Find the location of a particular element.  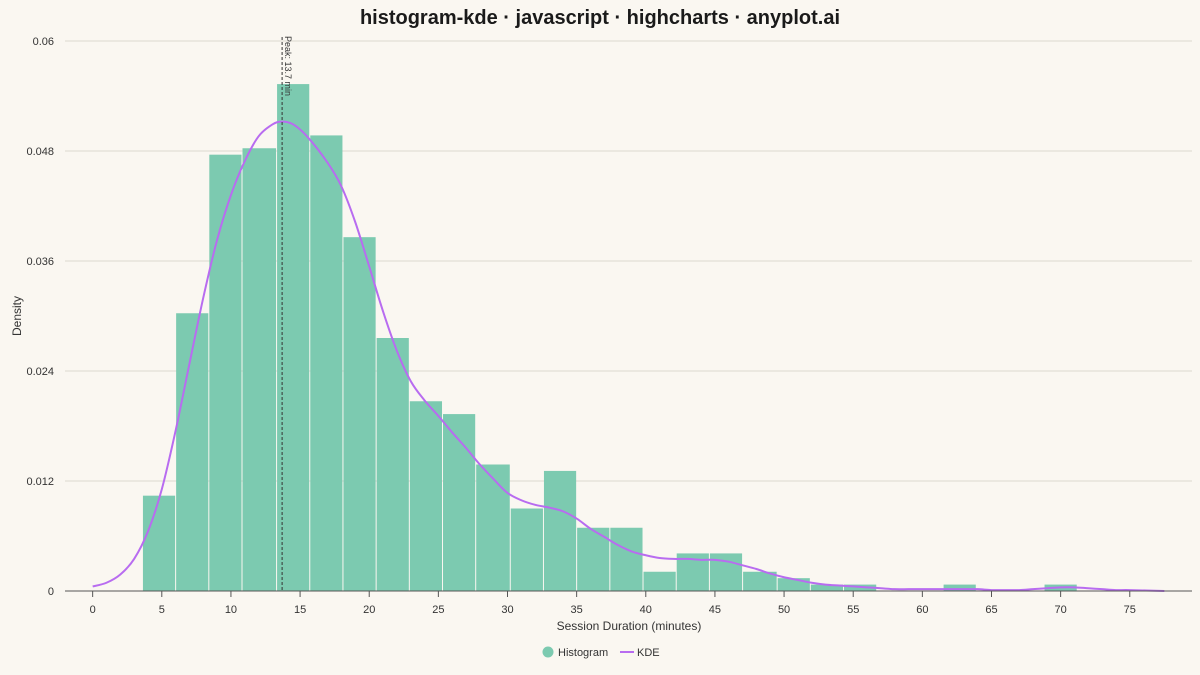

y-tick-label: 0.048 is located at coordinates (40, 152).